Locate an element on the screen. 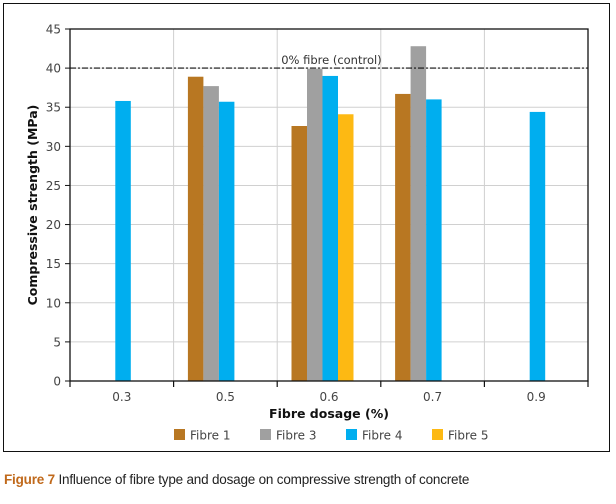 The width and height of the screenshot is (616, 504). legend-label-fibre-5: Fibre 5 is located at coordinates (468, 436).